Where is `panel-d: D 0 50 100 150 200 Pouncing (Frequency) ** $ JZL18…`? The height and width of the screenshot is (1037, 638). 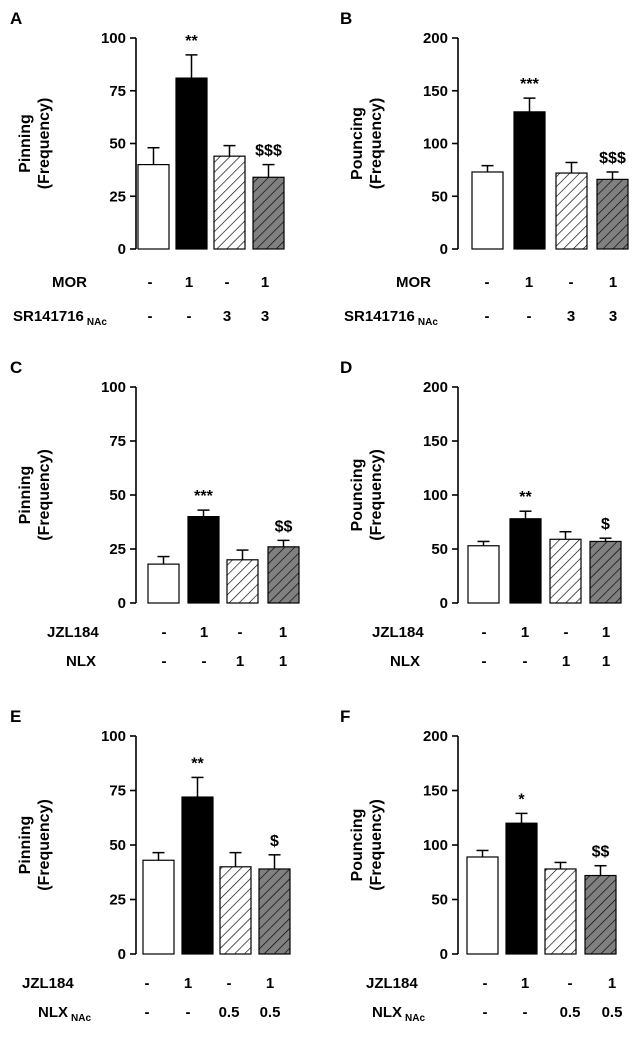 panel-d: D 0 50 100 150 200 Pouncing (Frequency) ** $ JZL18… is located at coordinates (481, 514).